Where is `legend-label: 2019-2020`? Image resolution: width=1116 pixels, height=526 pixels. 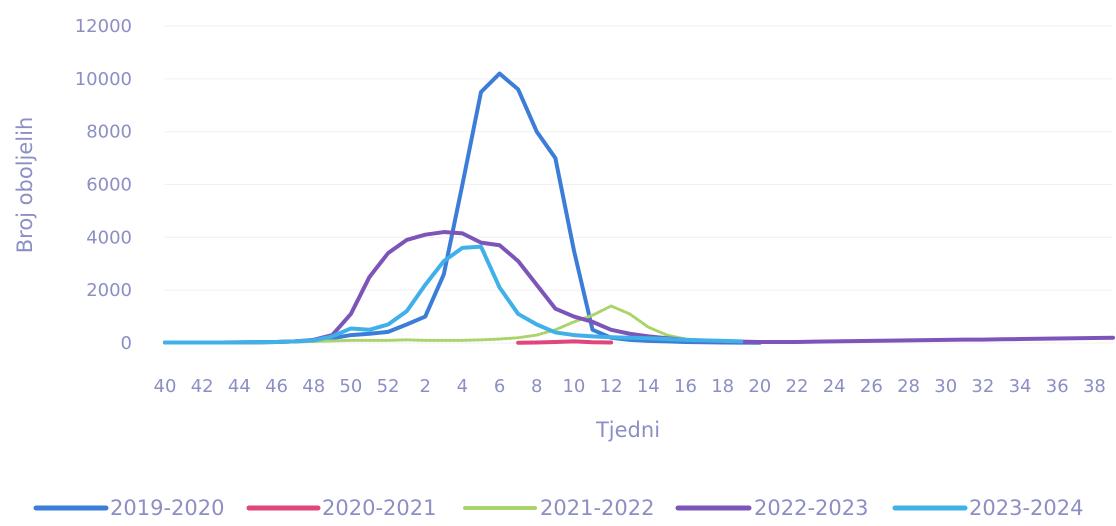 legend-label: 2019-2020 is located at coordinates (167, 508).